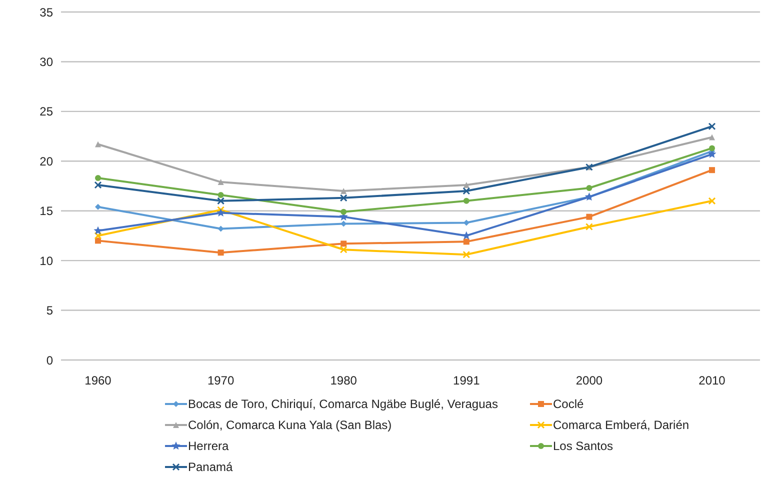 This screenshot has height=480, width=769. What do you see at coordinates (220, 381) in the screenshot?
I see `x-tick-label: 1970` at bounding box center [220, 381].